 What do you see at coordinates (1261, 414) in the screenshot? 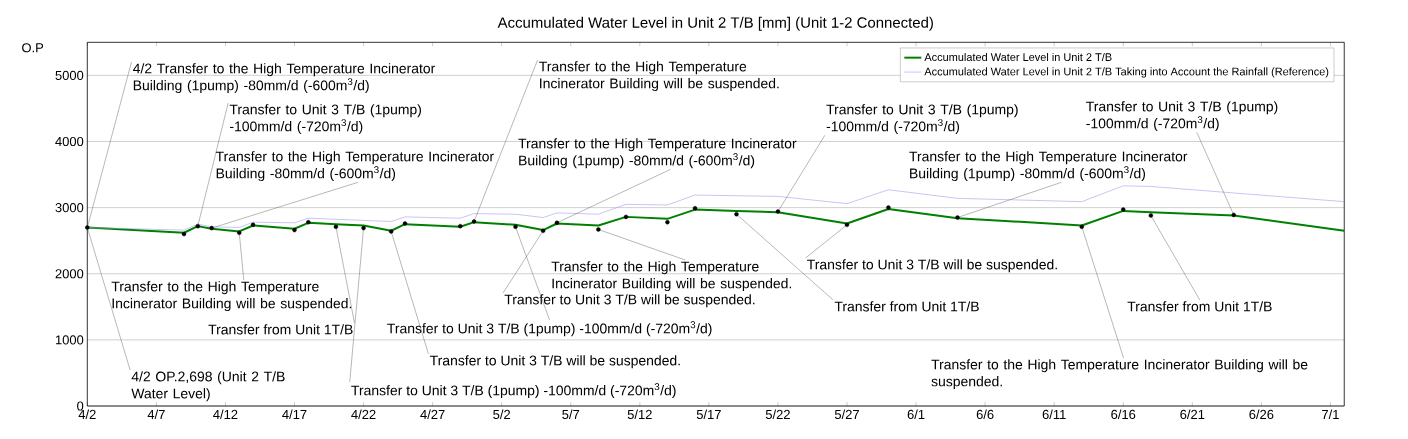
I see `x-tick-label: 6/26` at bounding box center [1261, 414].